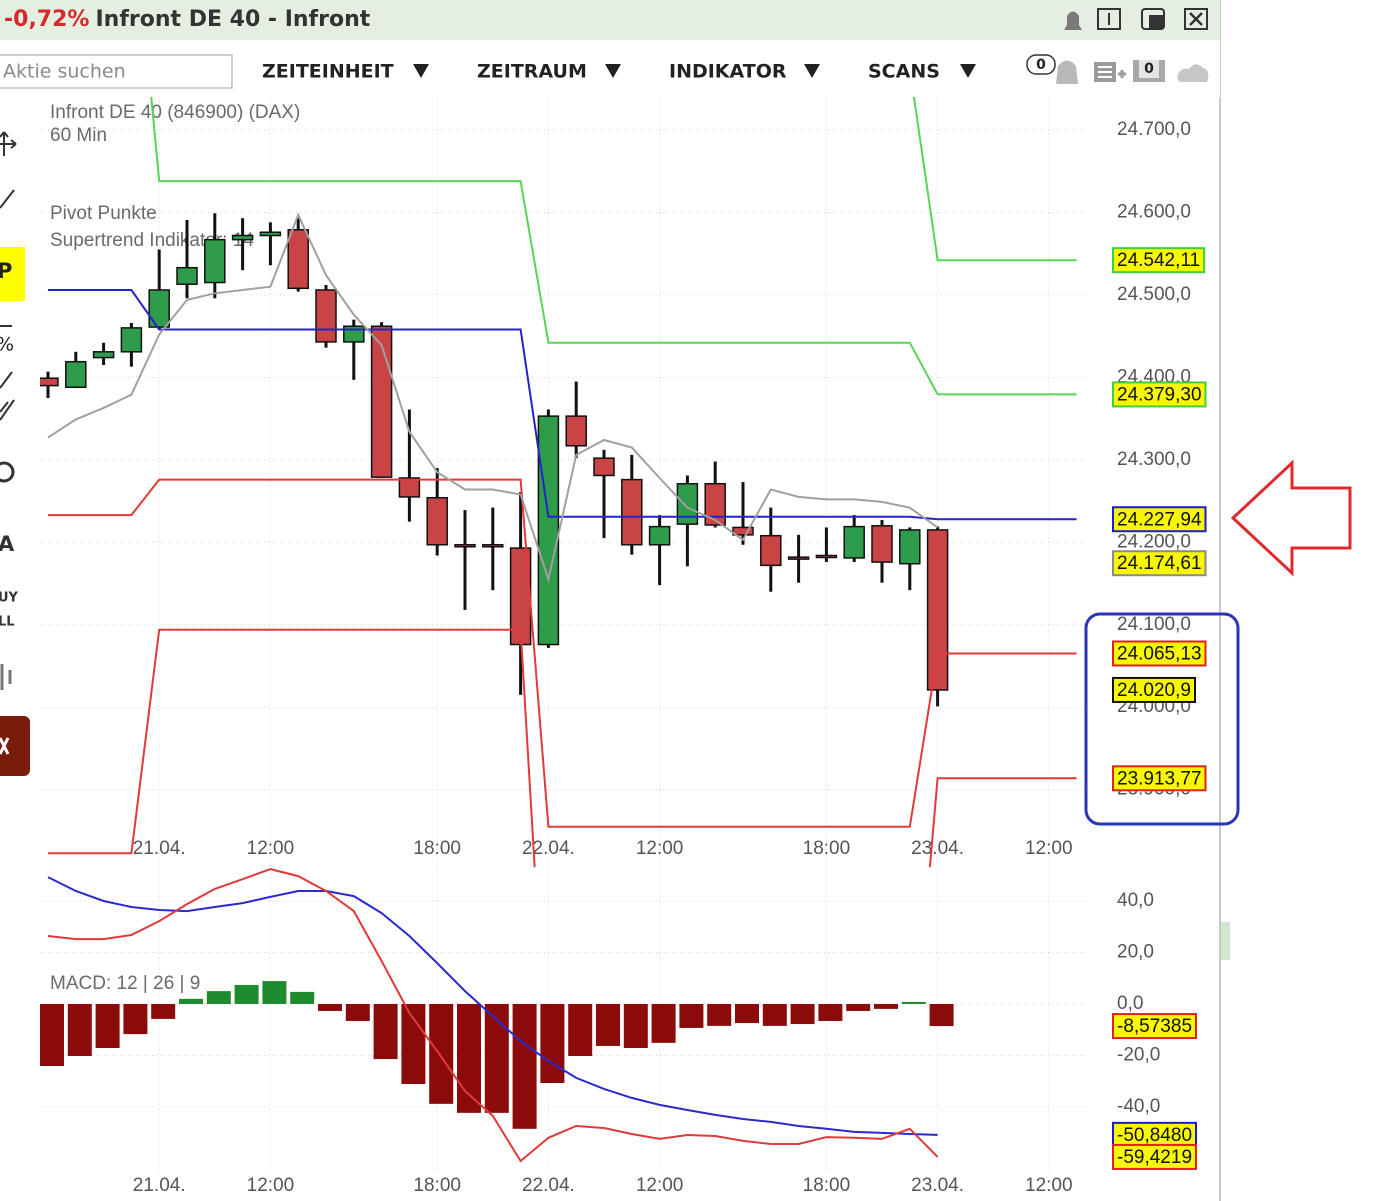 The image size is (1396, 1201). What do you see at coordinates (9, 598) in the screenshot?
I see `tool-label: UY` at bounding box center [9, 598].